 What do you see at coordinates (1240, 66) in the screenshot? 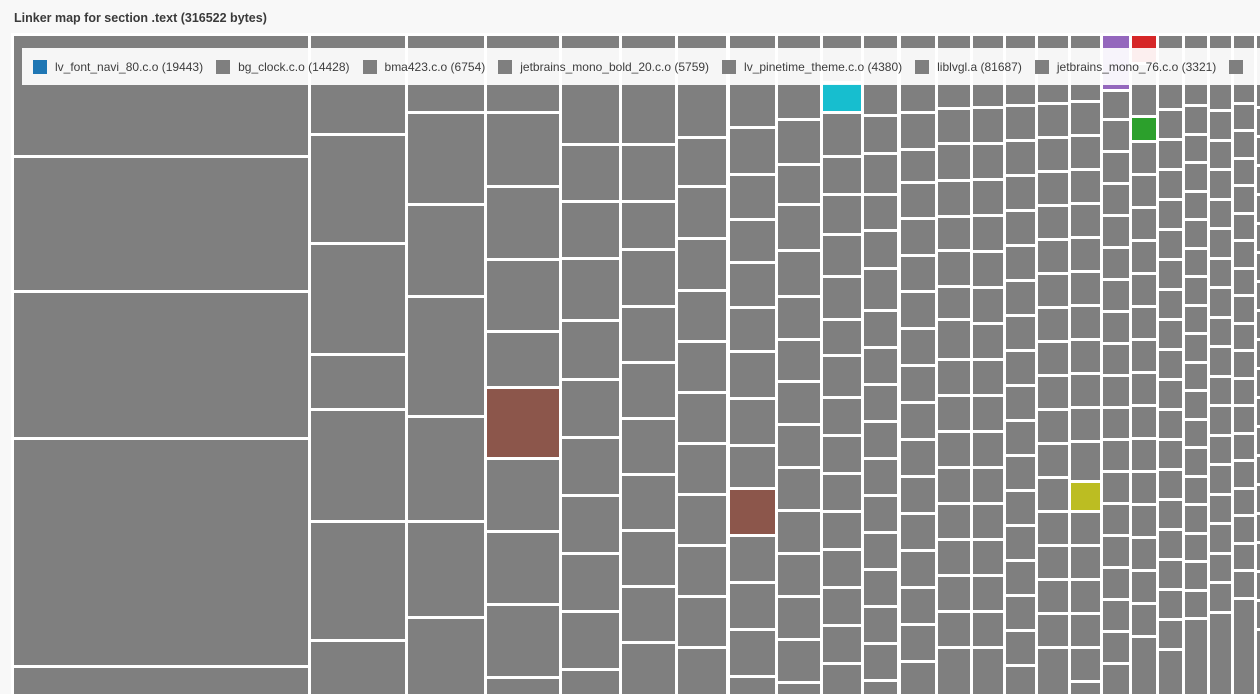
I see `legend-item` at bounding box center [1240, 66].